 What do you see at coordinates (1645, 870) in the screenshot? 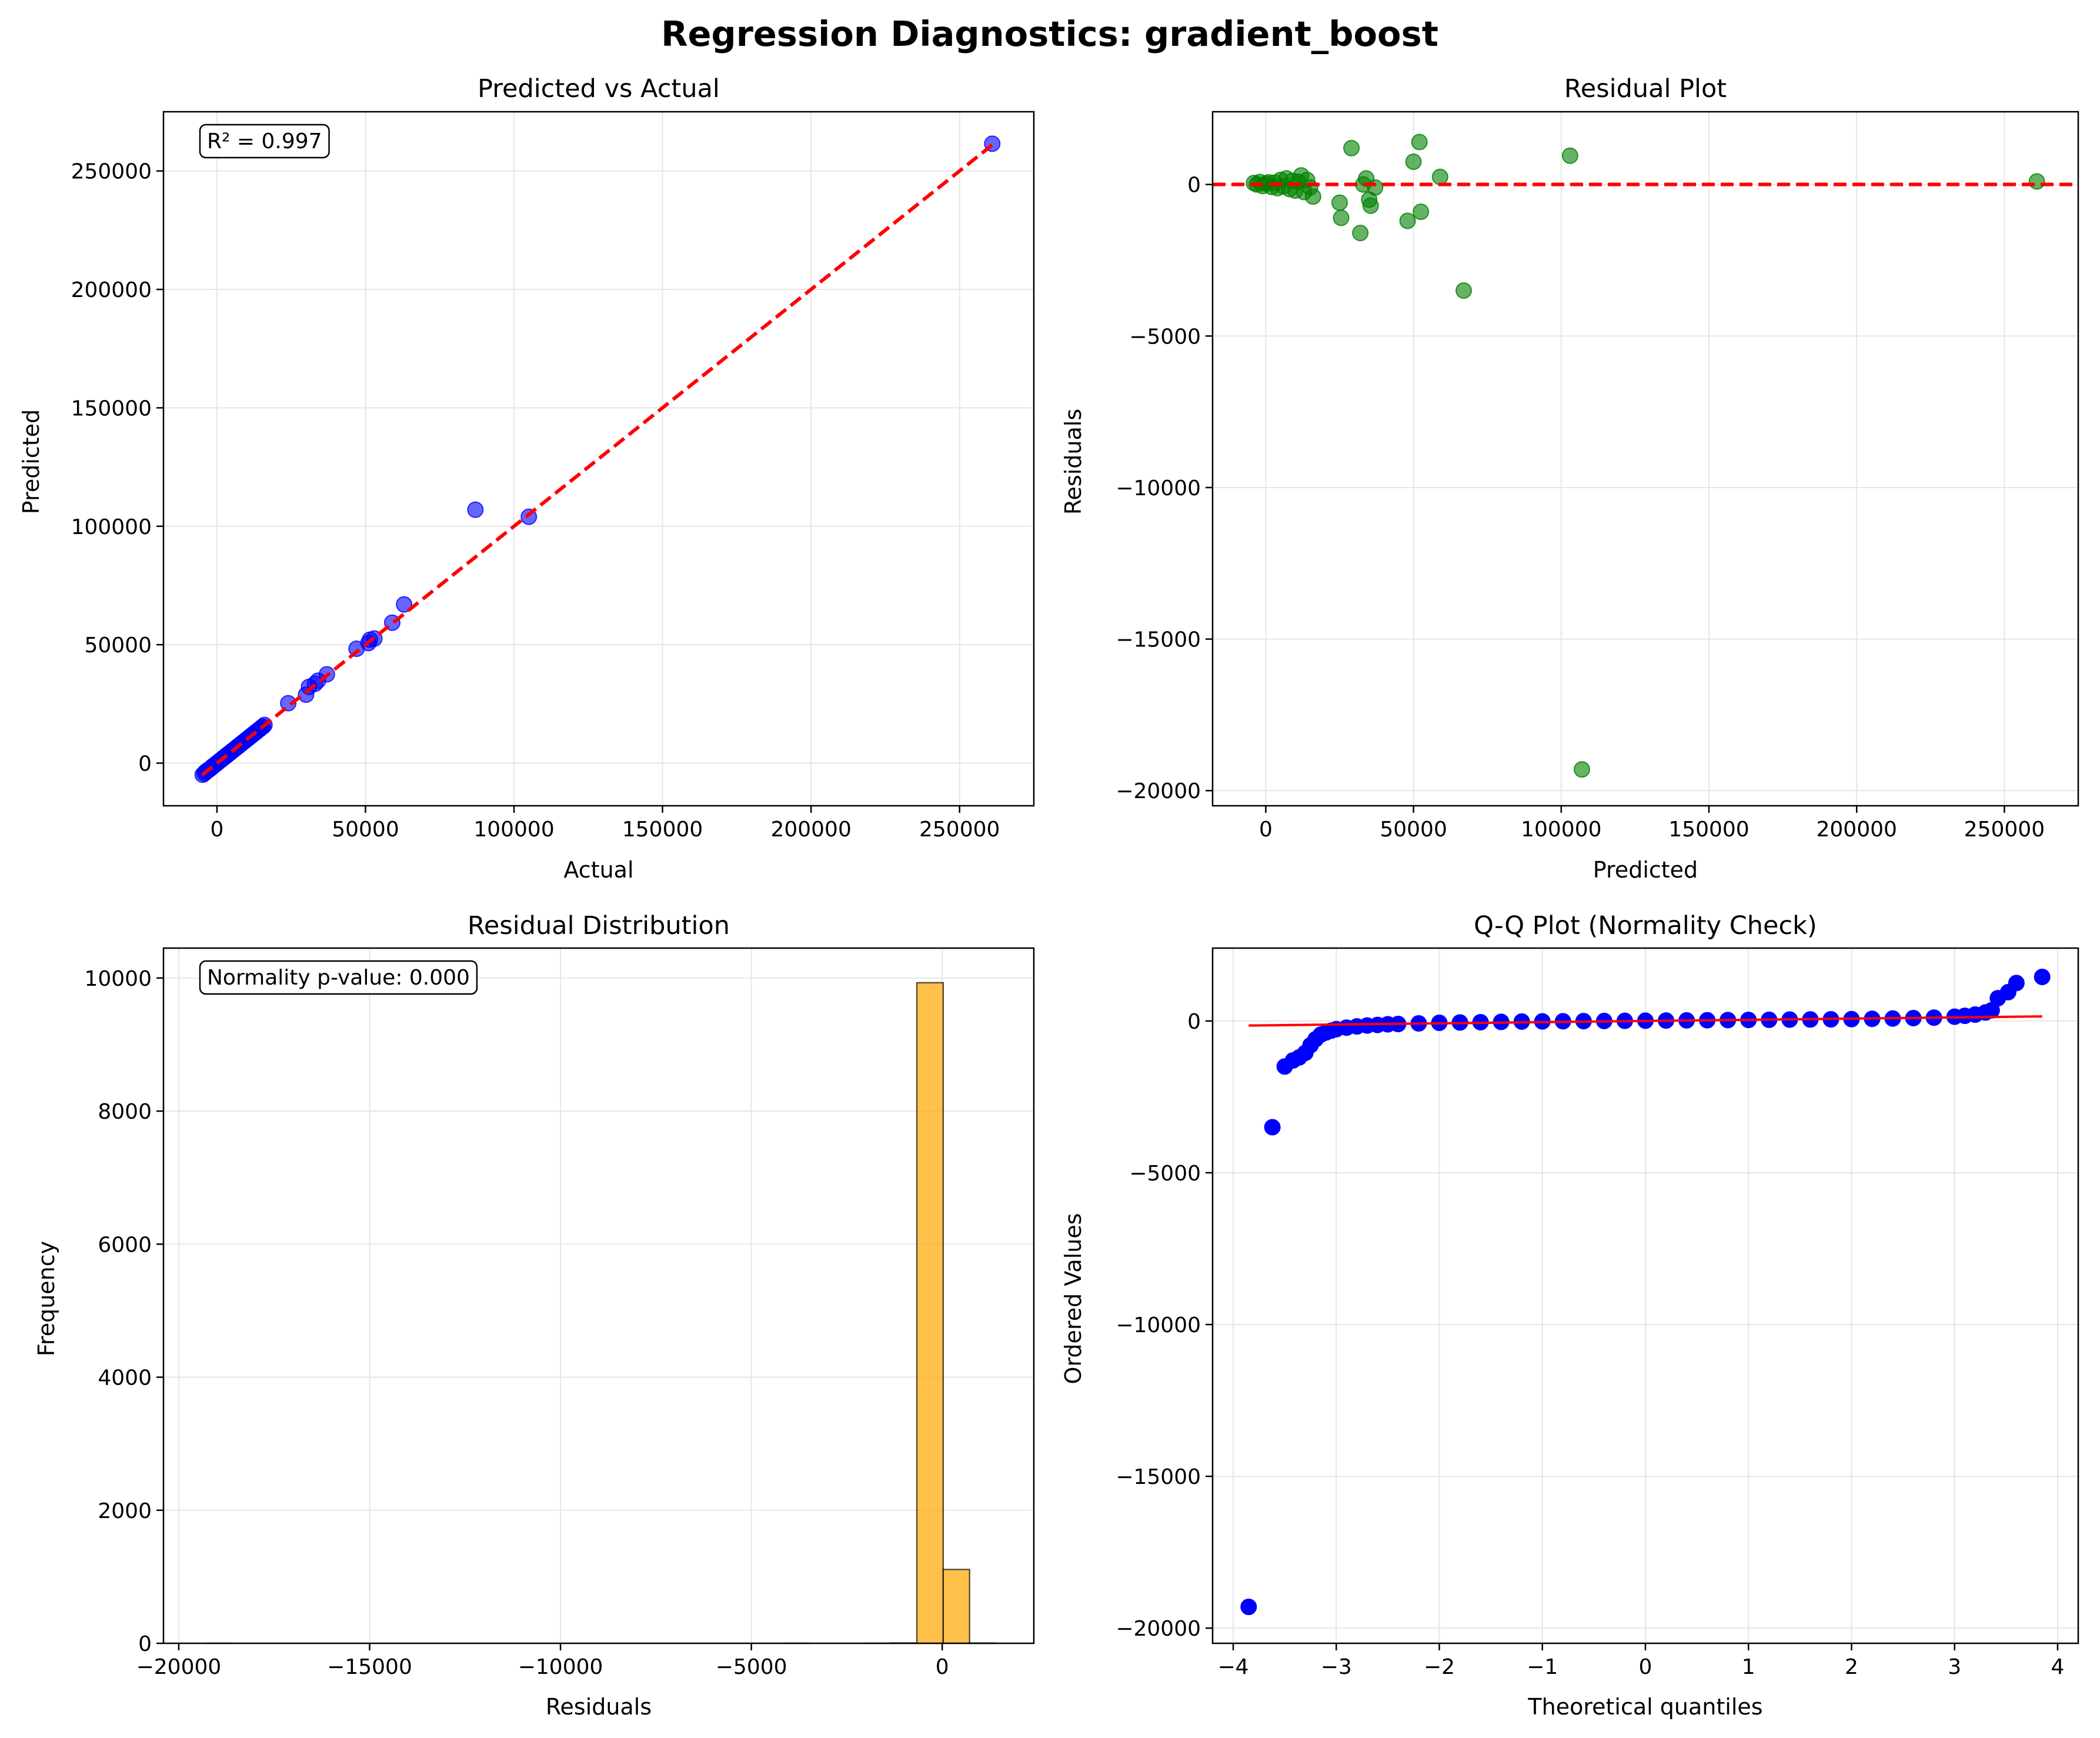
I see `x-axis-label: Predicted` at bounding box center [1645, 870].